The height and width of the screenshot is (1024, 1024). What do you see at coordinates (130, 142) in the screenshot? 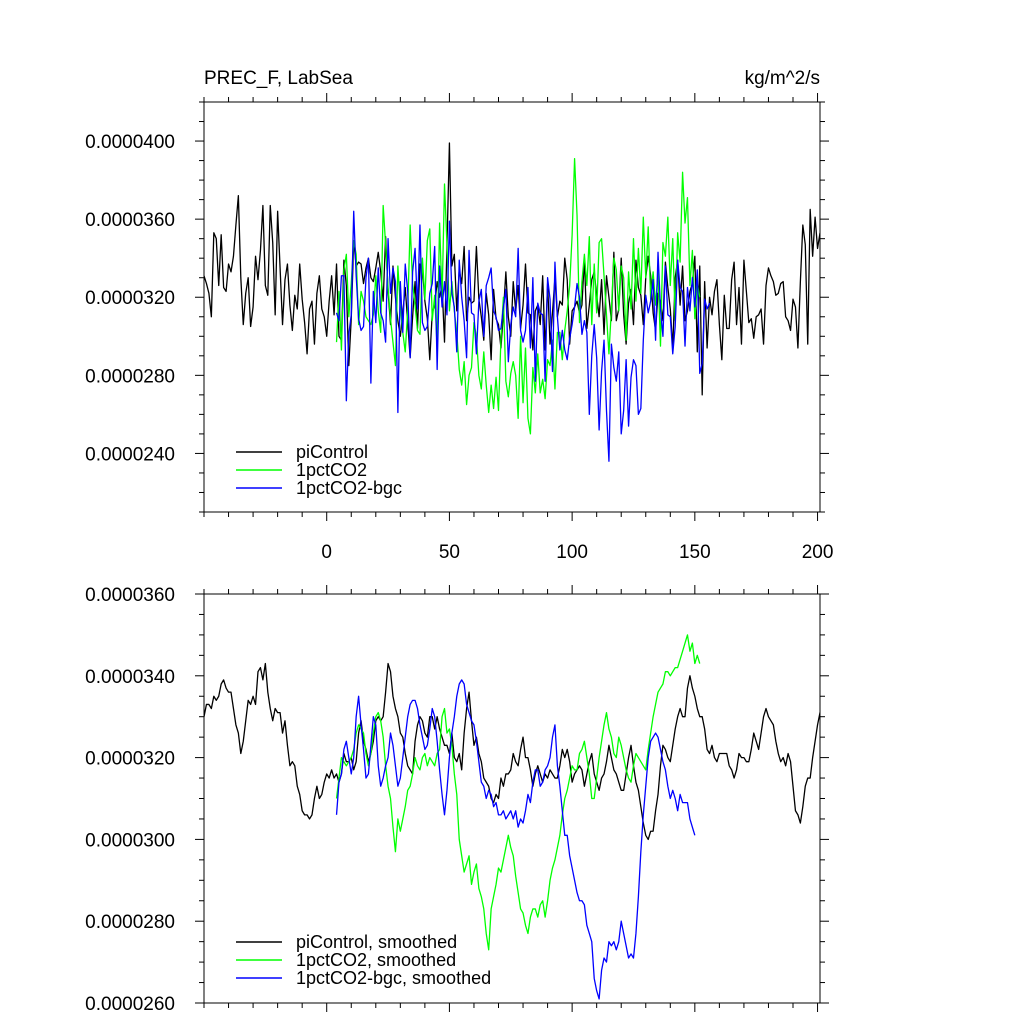
I see `y-tick-label: 0.0000400` at bounding box center [130, 142].